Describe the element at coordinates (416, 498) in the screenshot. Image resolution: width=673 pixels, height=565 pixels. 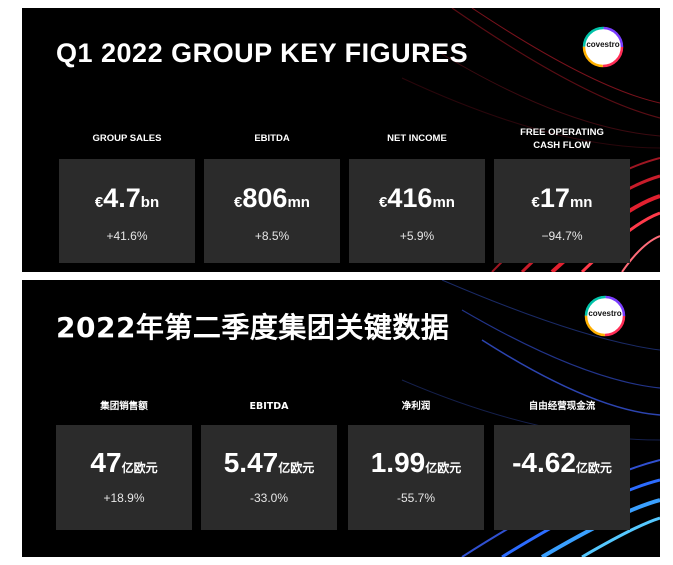
I see `metric-change: -55.7%` at that location.